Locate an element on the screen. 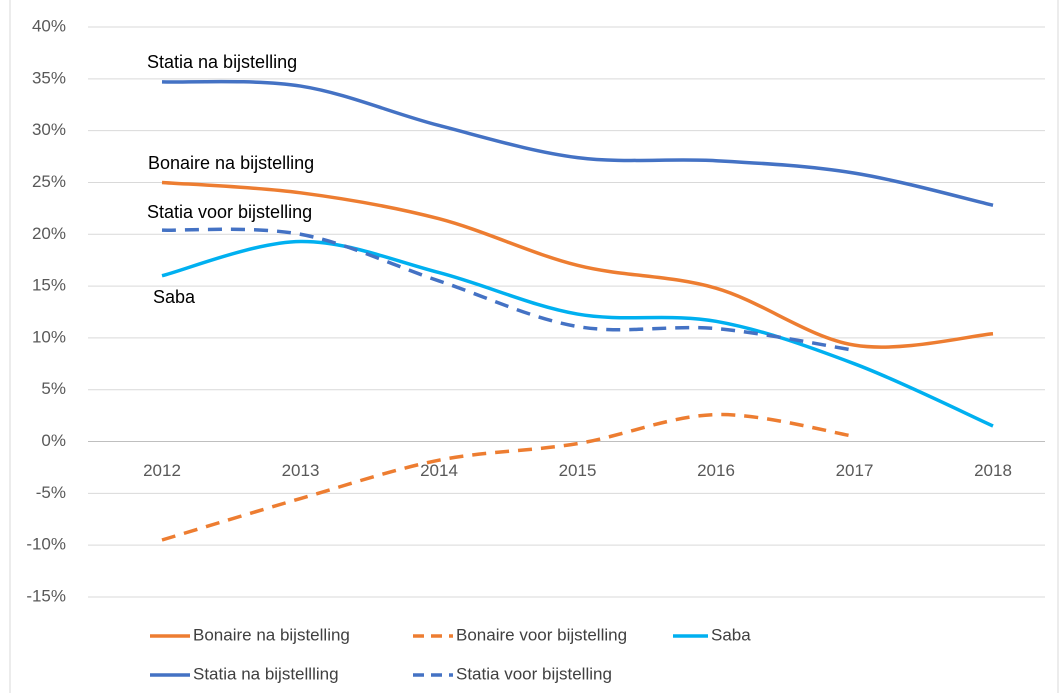 The height and width of the screenshot is (693, 1059). x-tick-label: 2016 is located at coordinates (716, 470).